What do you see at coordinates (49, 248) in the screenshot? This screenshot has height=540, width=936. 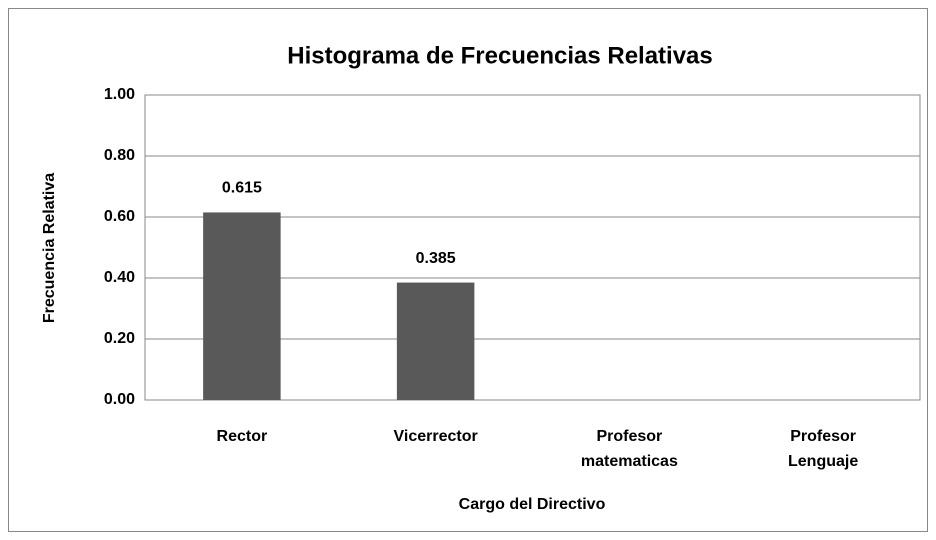 I see `y-axis-title: Frecuencia Relativa` at bounding box center [49, 248].